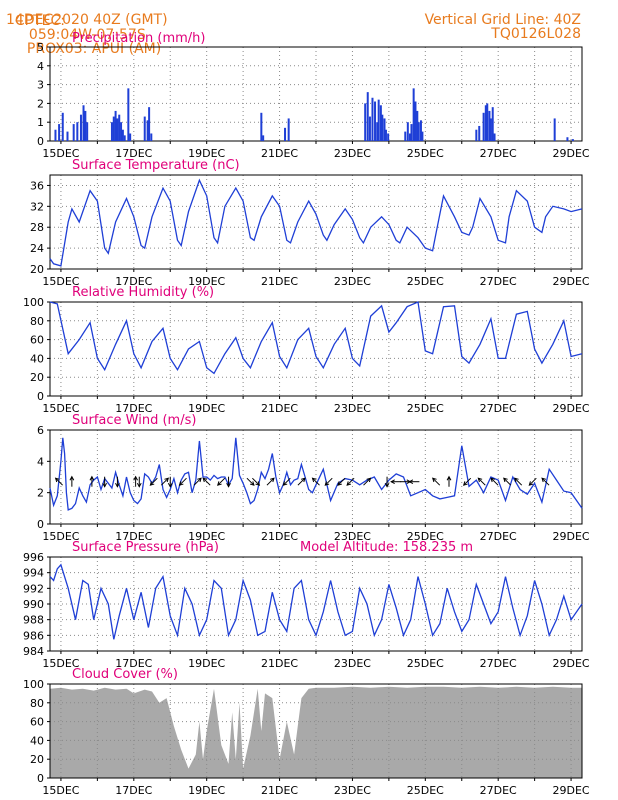 Image resolution: width=618 pixels, height=800 pixels. I want to click on wind-xtick-label: 17DEC, so click(133, 536).